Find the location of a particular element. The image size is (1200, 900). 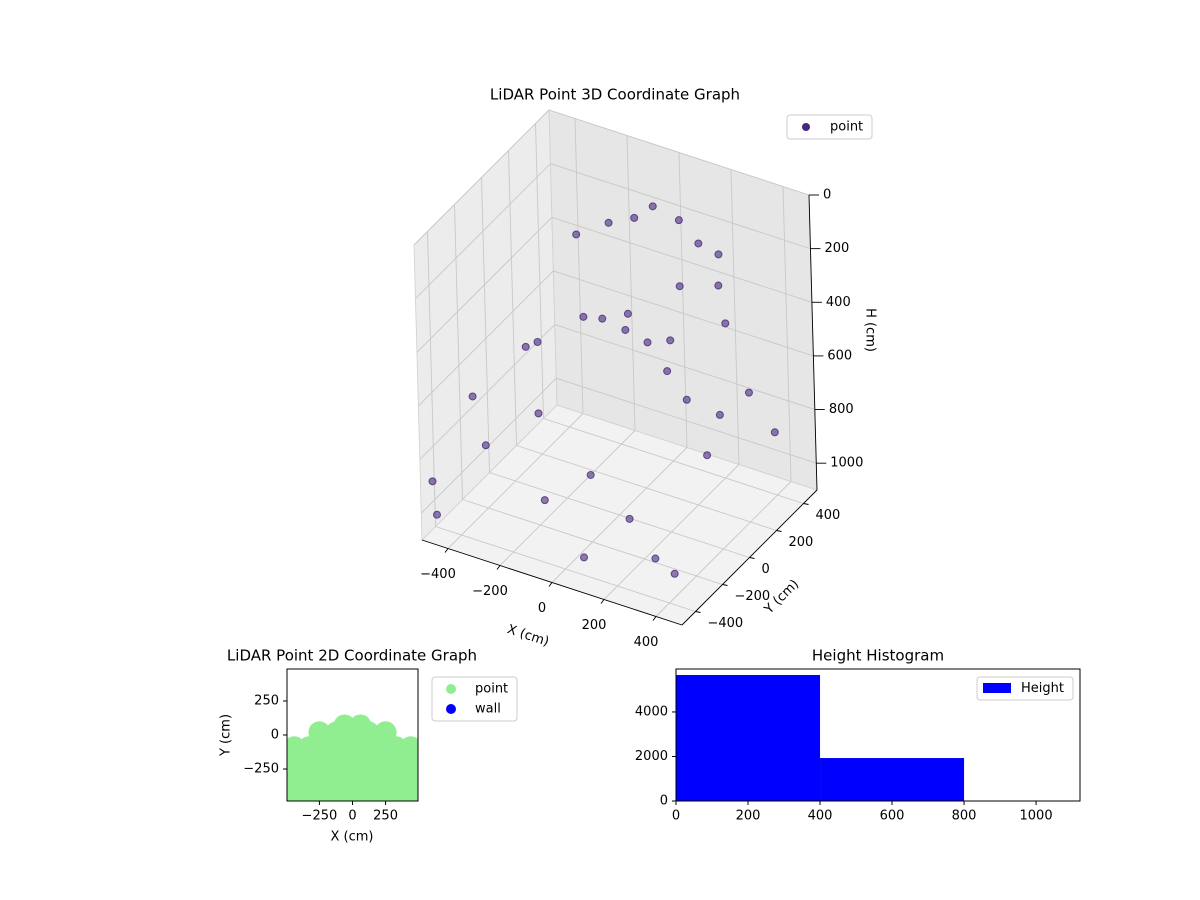

title: LiDAR Point 2D Coordinate Graph is located at coordinates (352, 656).